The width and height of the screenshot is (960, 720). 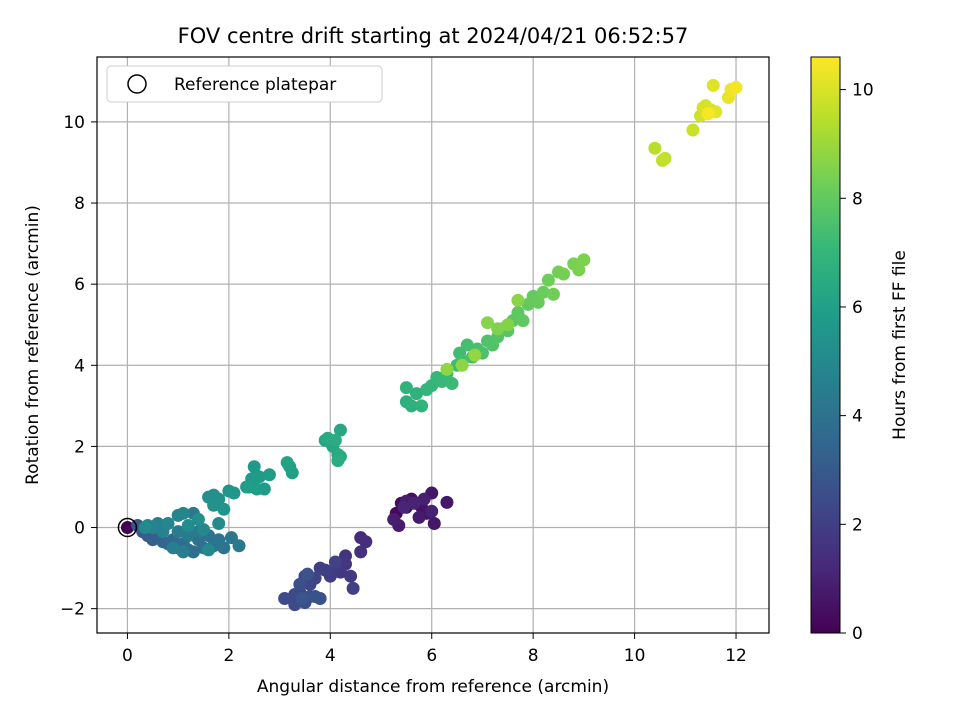 I want to click on colorbar-tick-label: 0, so click(x=857, y=634).